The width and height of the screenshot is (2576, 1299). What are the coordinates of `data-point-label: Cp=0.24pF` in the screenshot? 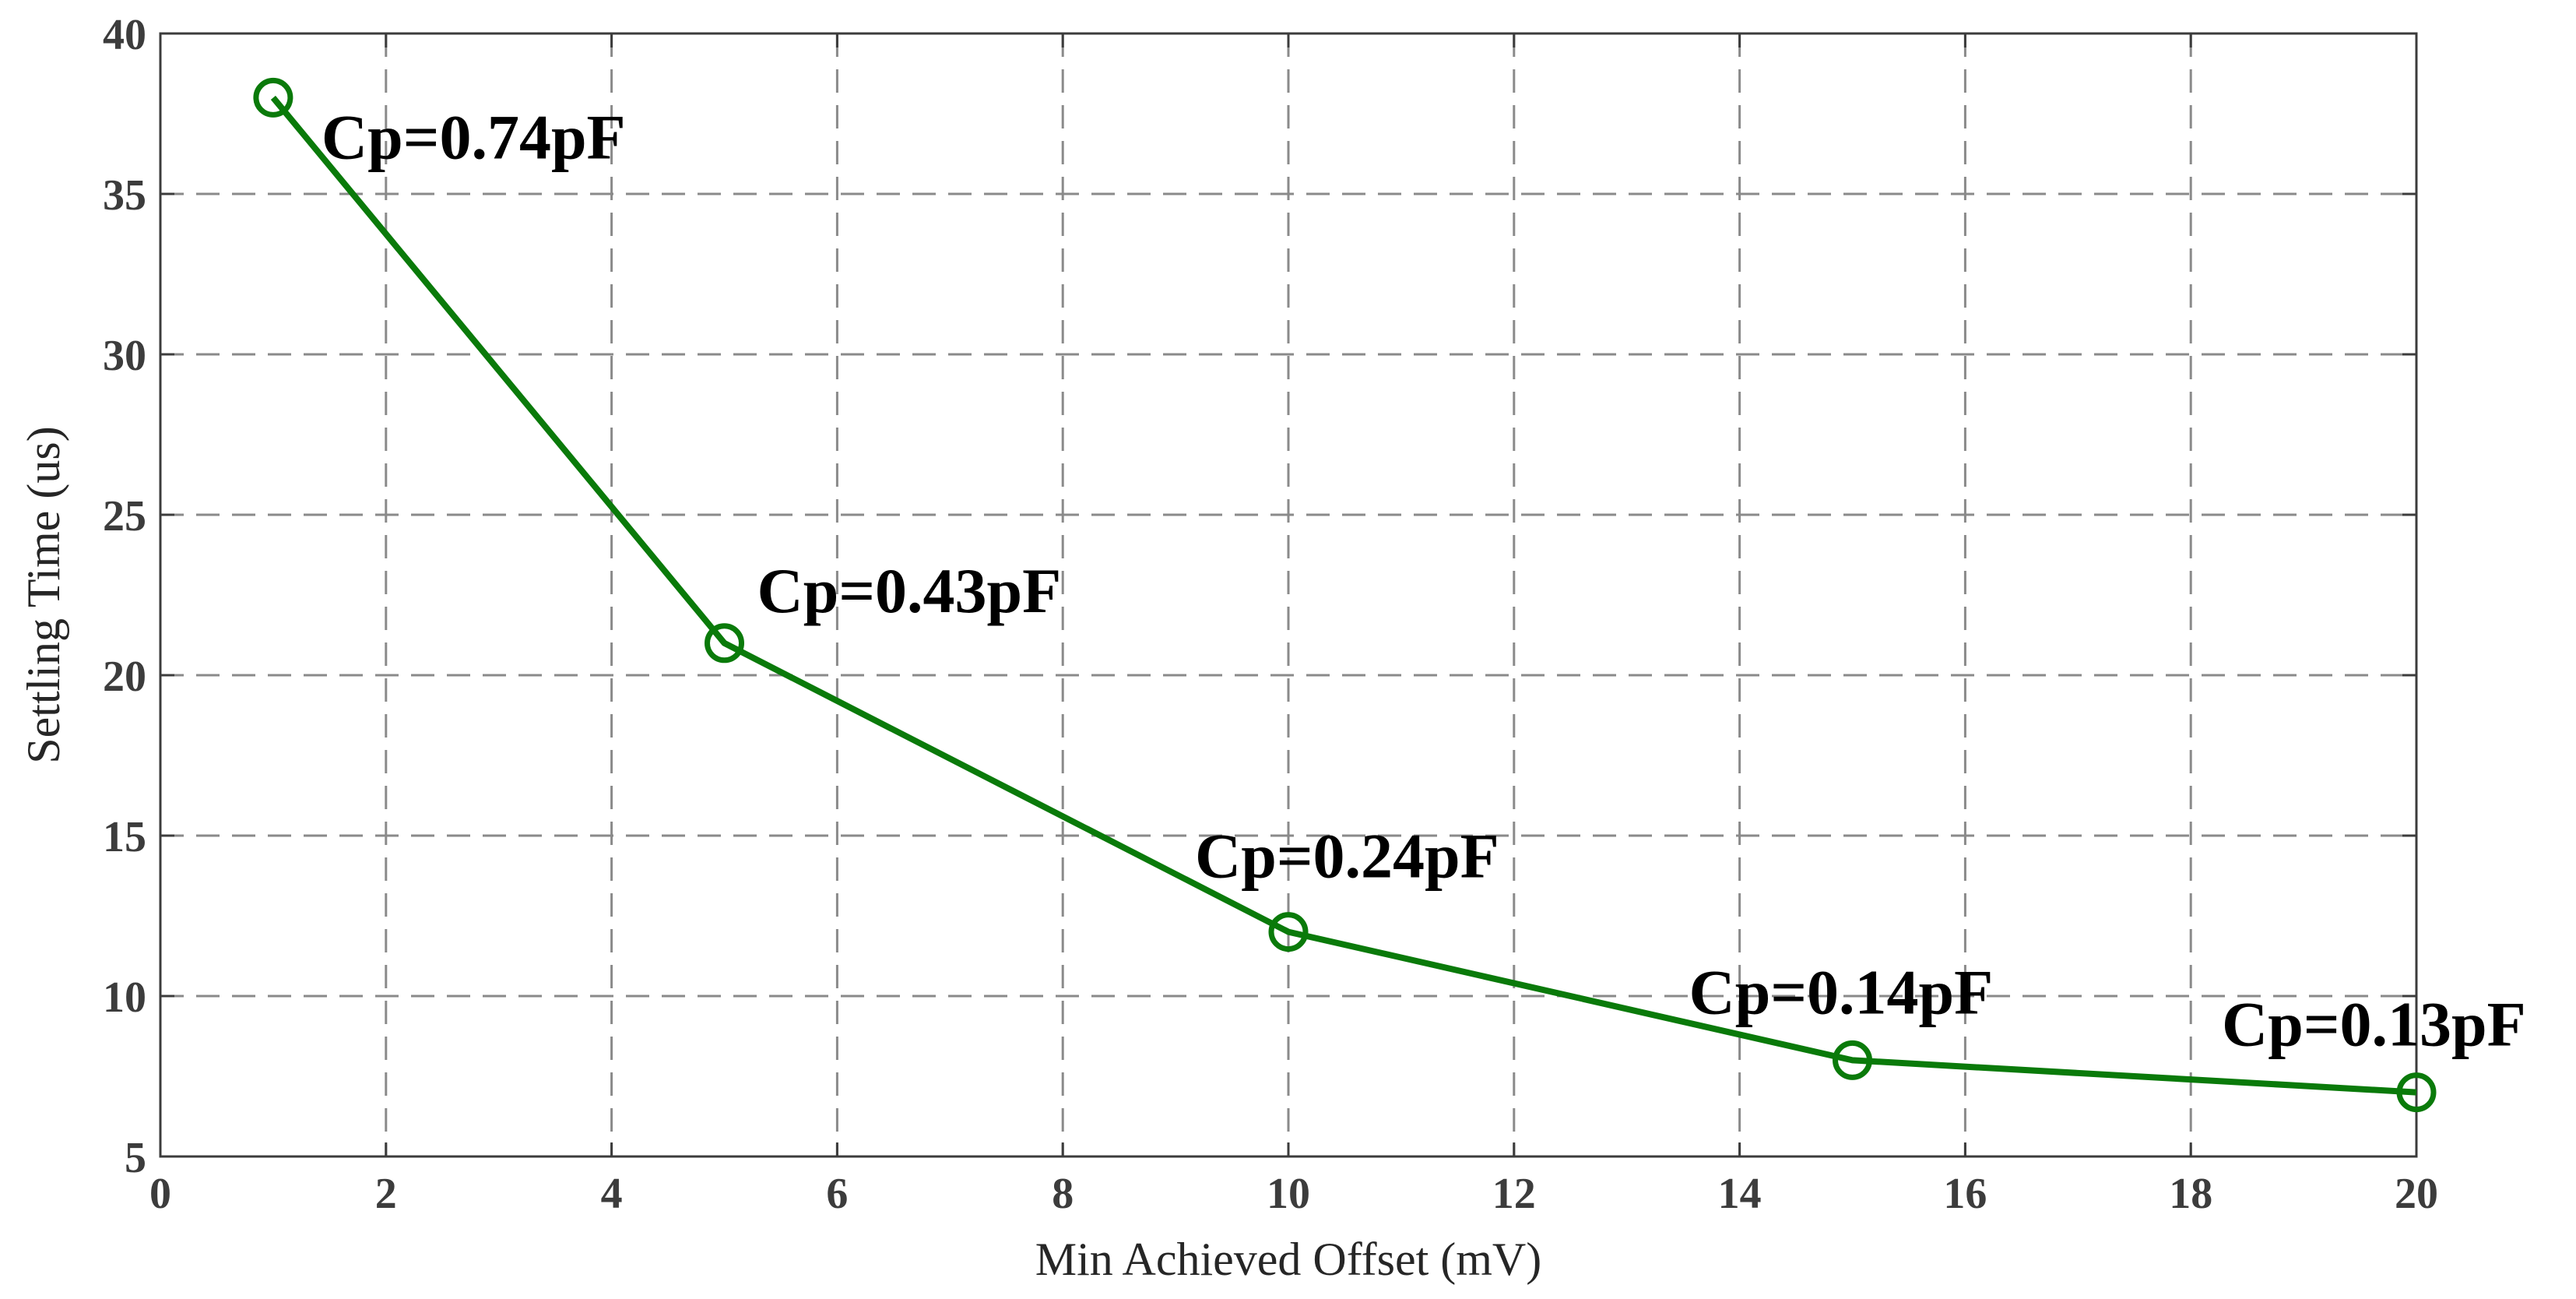 It's located at (1347, 857).